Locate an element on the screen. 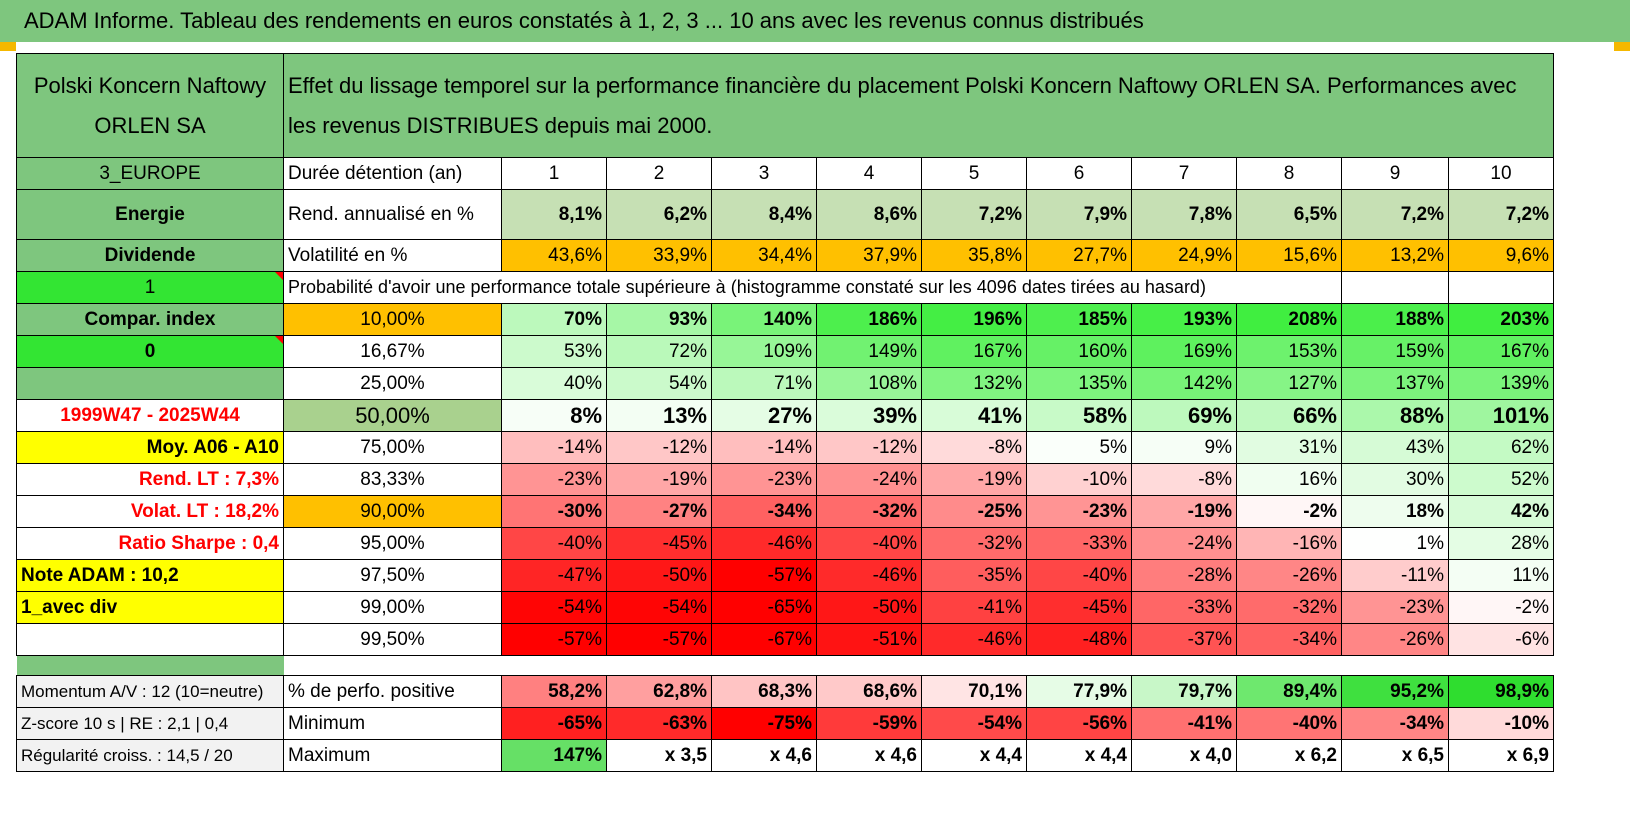  percentile-cell: 142% is located at coordinates (1184, 383).